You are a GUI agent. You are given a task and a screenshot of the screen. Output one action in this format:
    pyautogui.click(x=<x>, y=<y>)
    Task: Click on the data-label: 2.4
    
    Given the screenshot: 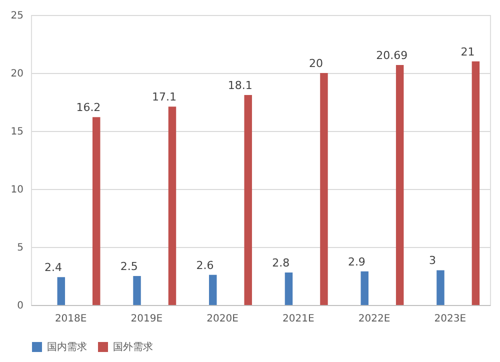 What is the action you would take?
    pyautogui.click(x=53, y=267)
    